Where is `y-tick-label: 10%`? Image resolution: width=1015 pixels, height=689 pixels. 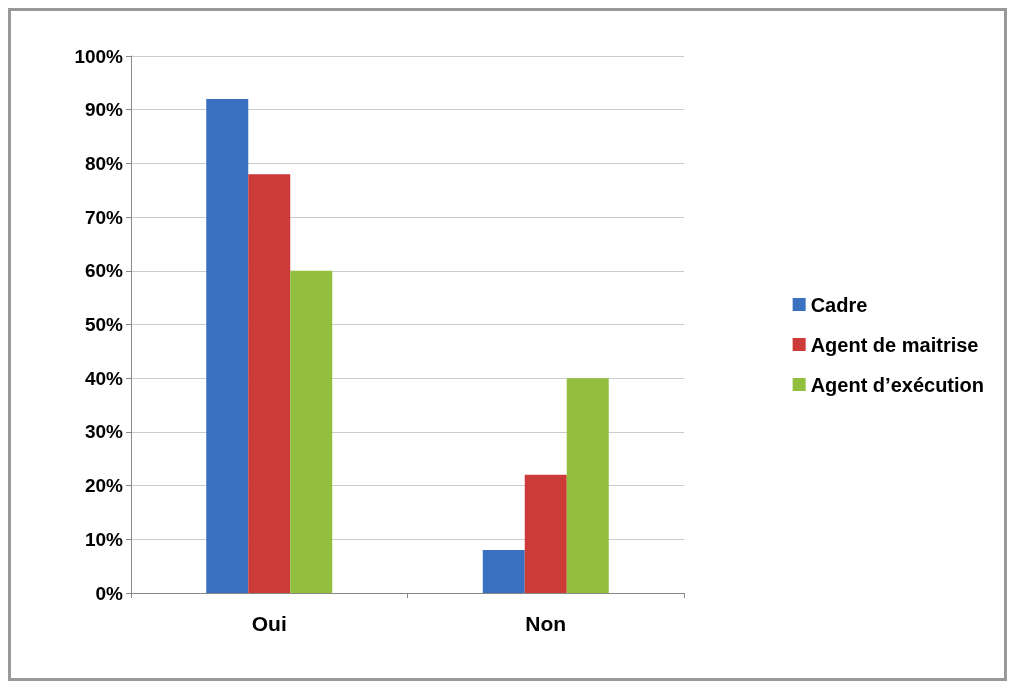
y-tick-label: 10% is located at coordinates (104, 539).